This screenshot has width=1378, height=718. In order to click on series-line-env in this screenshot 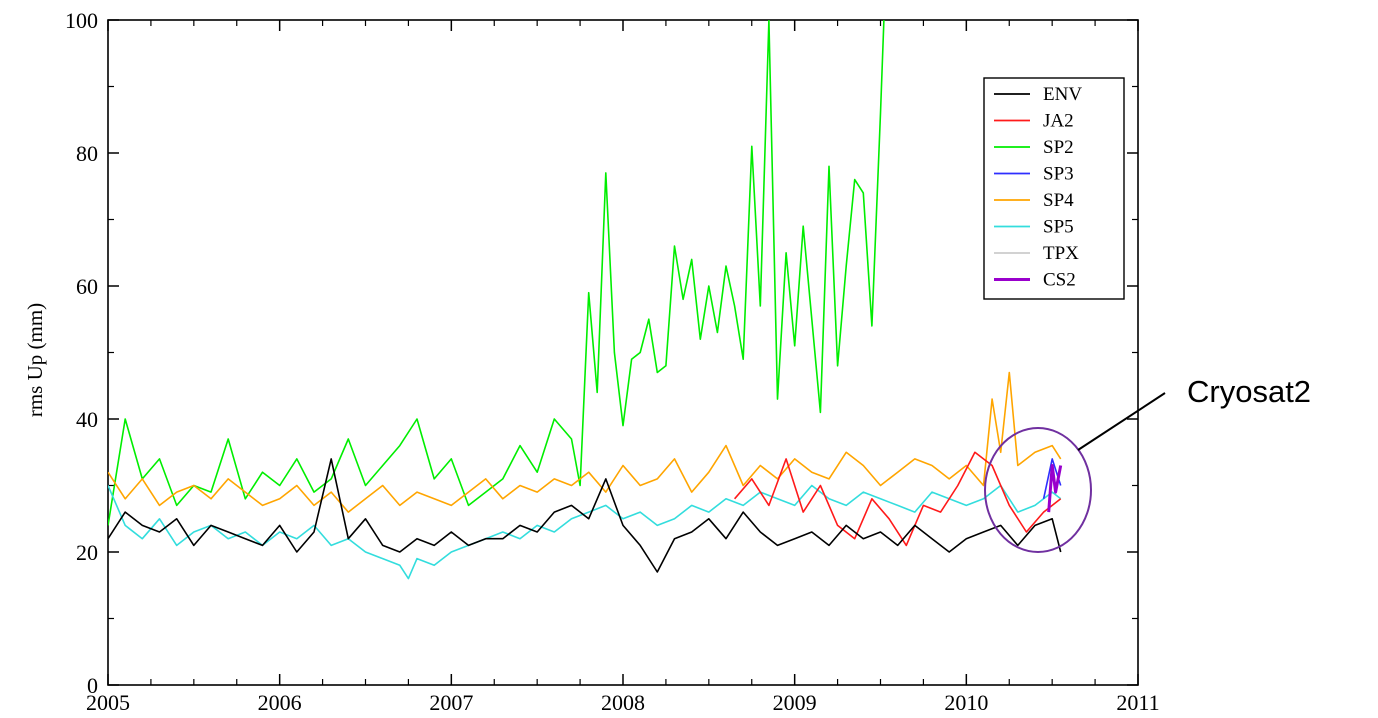, I will do `click(585, 515)`.